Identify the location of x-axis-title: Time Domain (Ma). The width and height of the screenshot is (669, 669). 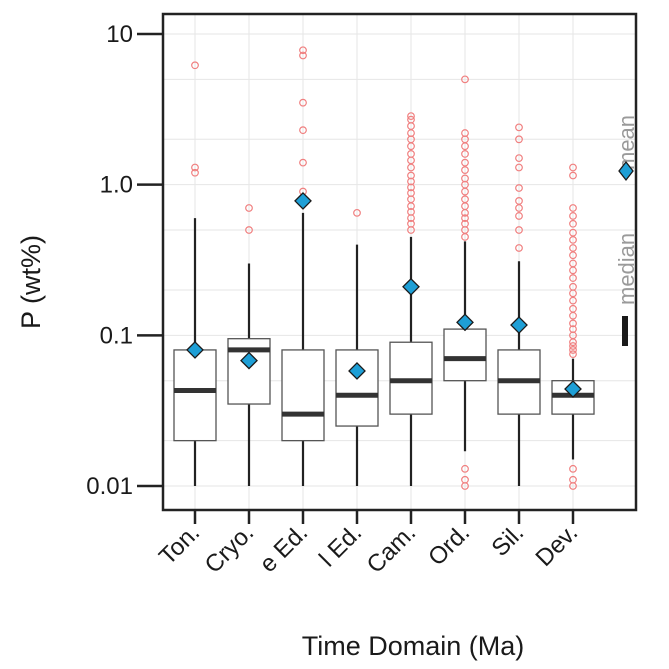
(413, 646).